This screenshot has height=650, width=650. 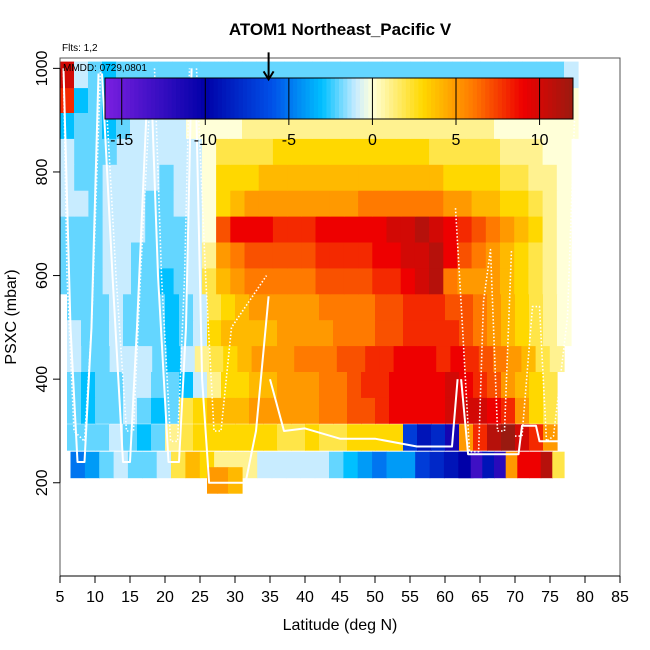 What do you see at coordinates (42, 275) in the screenshot?
I see `y-tick-label: 600` at bounding box center [42, 275].